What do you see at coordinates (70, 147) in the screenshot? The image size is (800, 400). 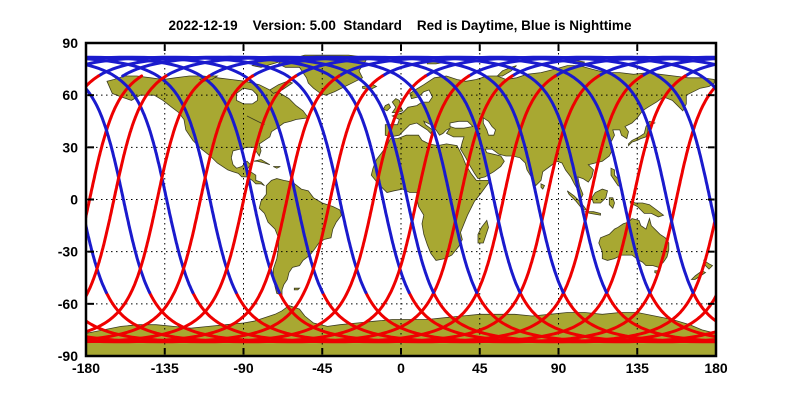 I see `y-tick-label: 30` at bounding box center [70, 147].